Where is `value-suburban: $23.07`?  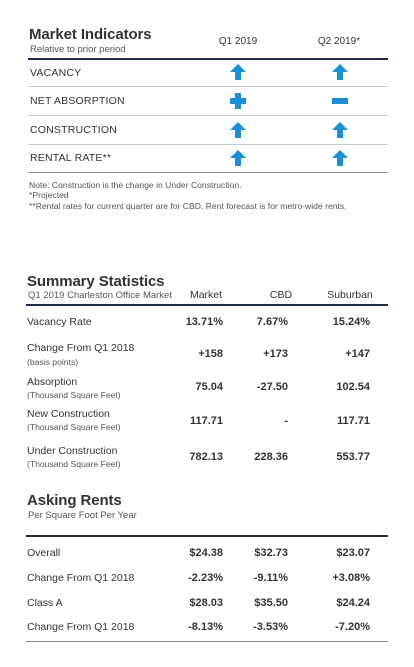 value-suburban: $23.07 is located at coordinates (353, 553).